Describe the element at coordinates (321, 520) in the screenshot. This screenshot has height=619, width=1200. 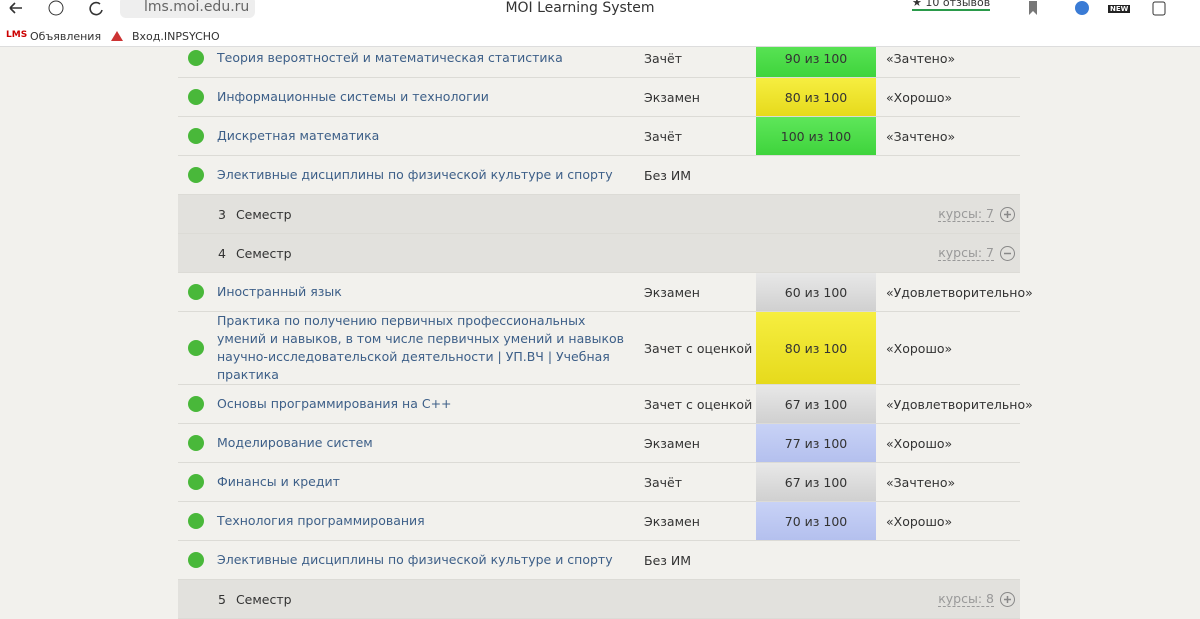
I see `course-name: Технология программирования` at that location.